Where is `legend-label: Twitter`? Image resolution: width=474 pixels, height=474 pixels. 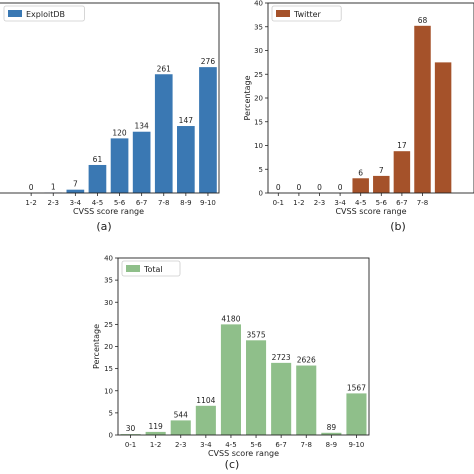 legend-label: Twitter is located at coordinates (307, 14).